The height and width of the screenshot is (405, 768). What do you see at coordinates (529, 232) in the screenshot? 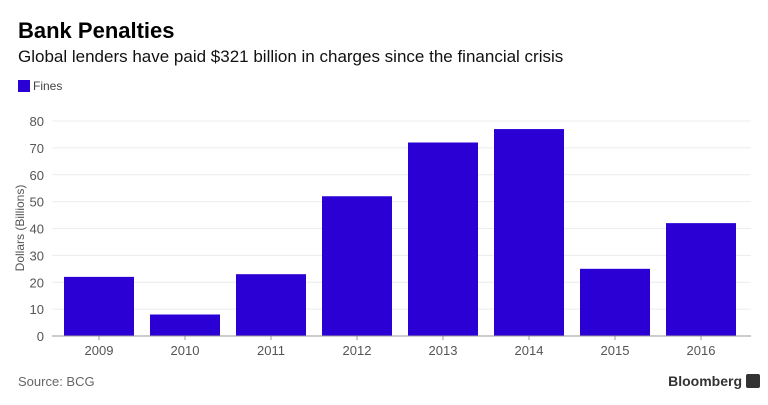
I see `bar-2014` at bounding box center [529, 232].